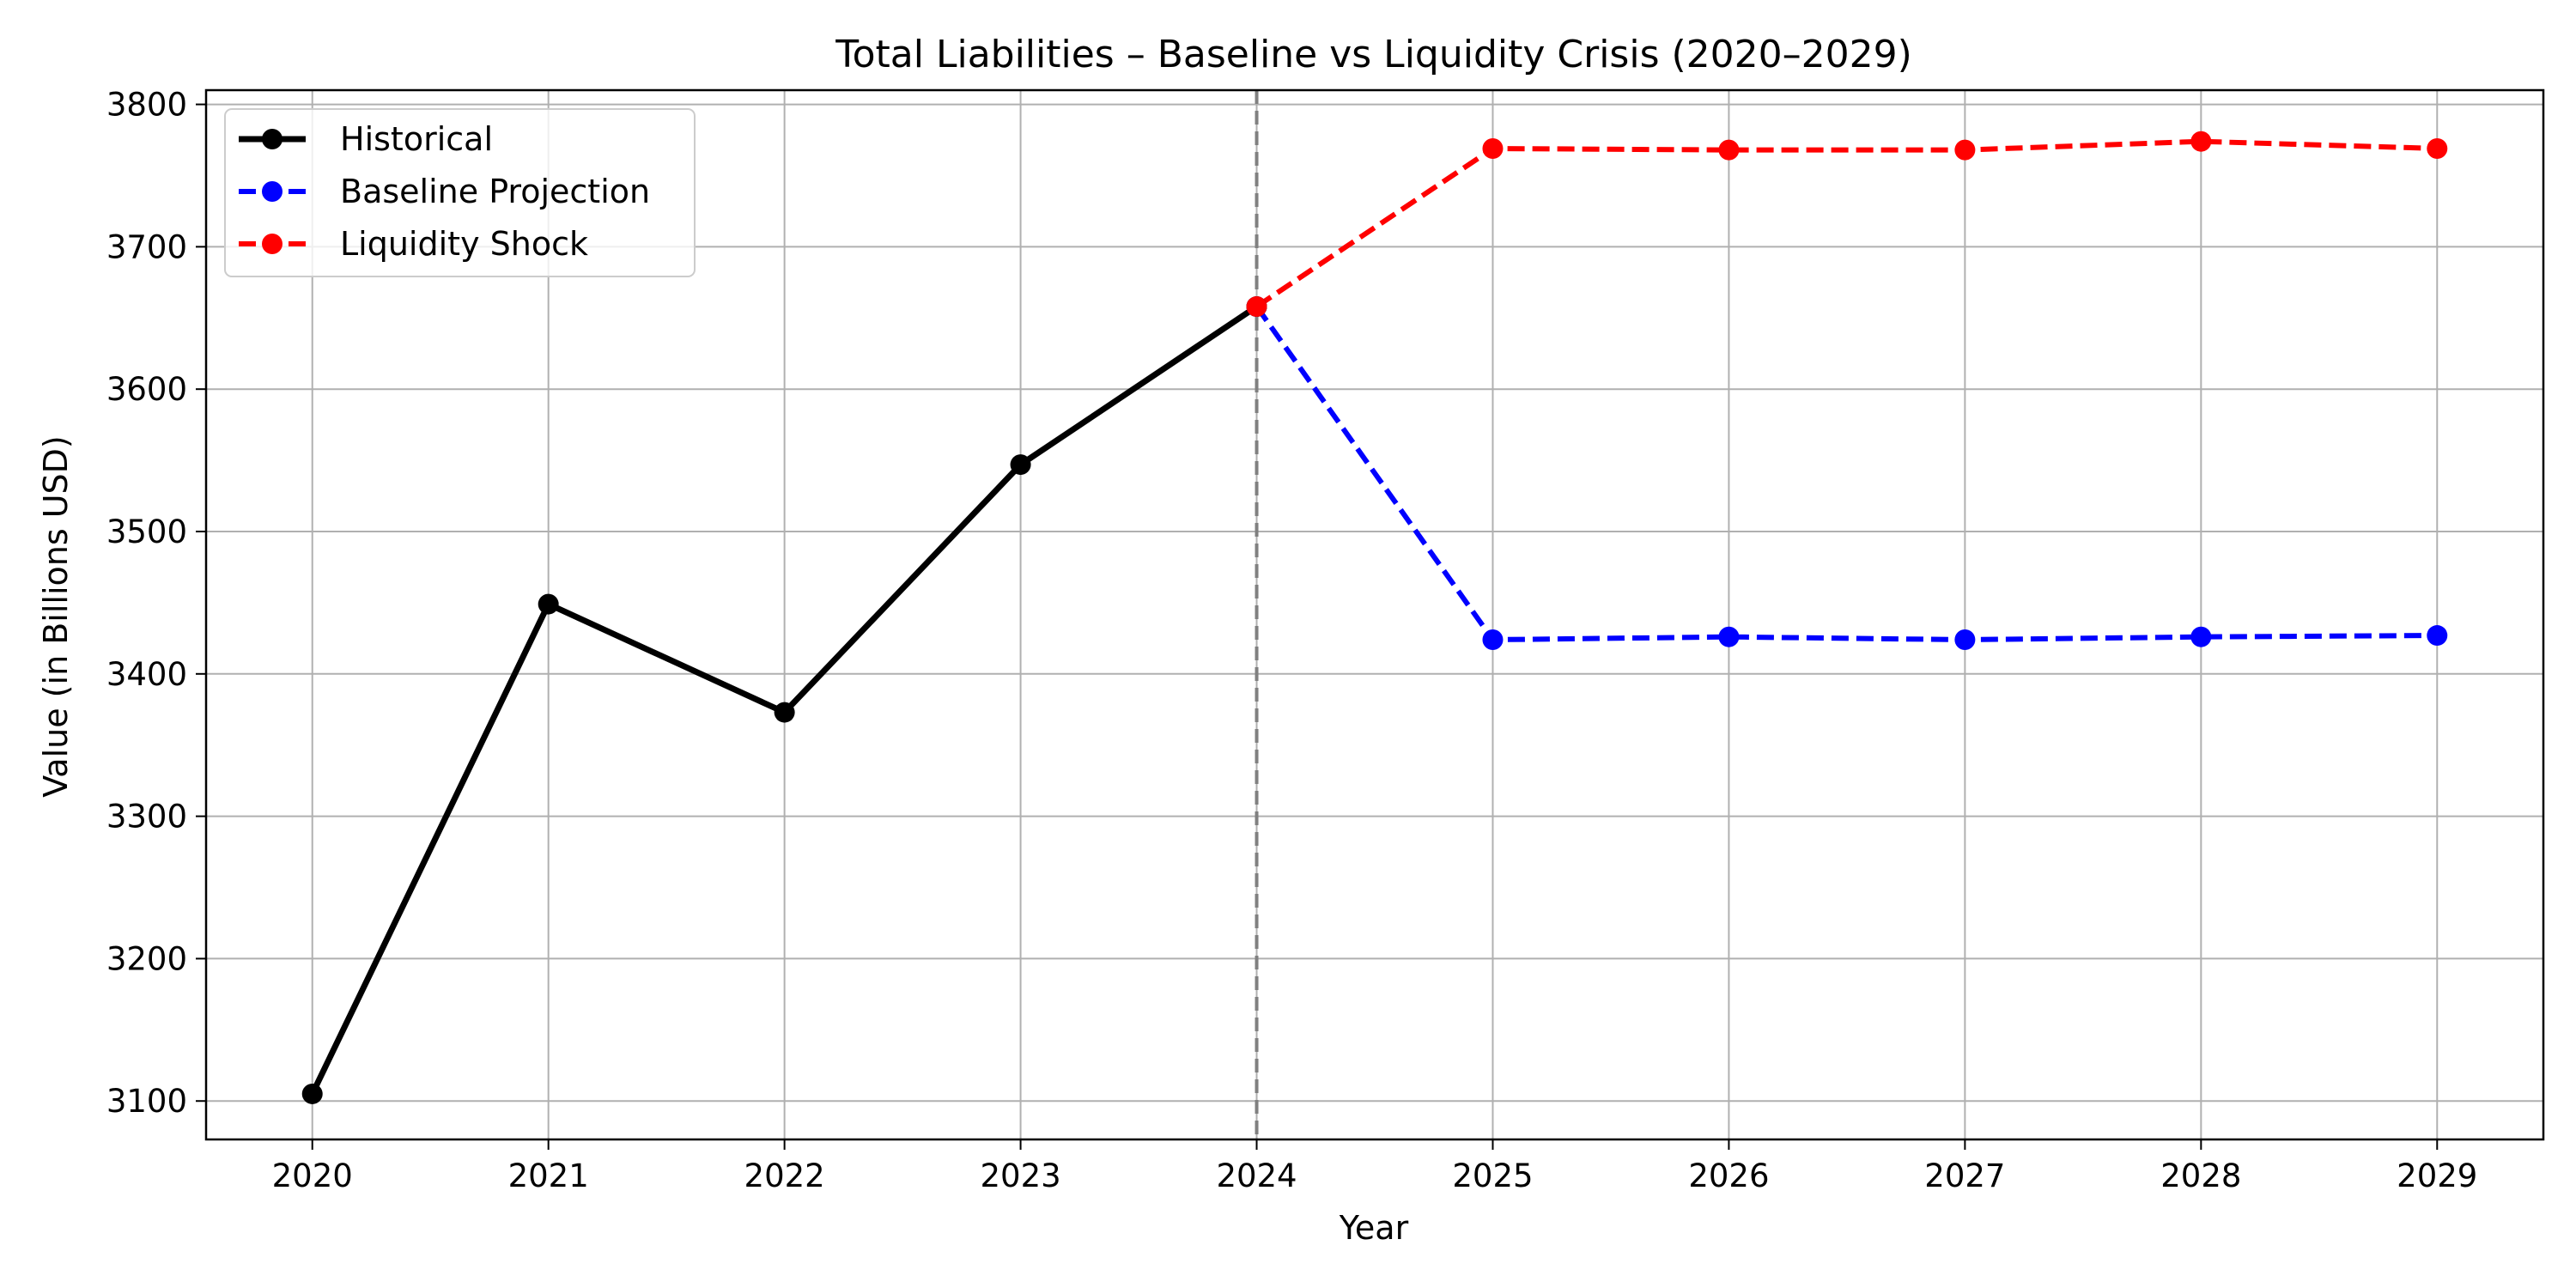 The width and height of the screenshot is (2576, 1288). I want to click on legend-label: Historical, so click(417, 139).